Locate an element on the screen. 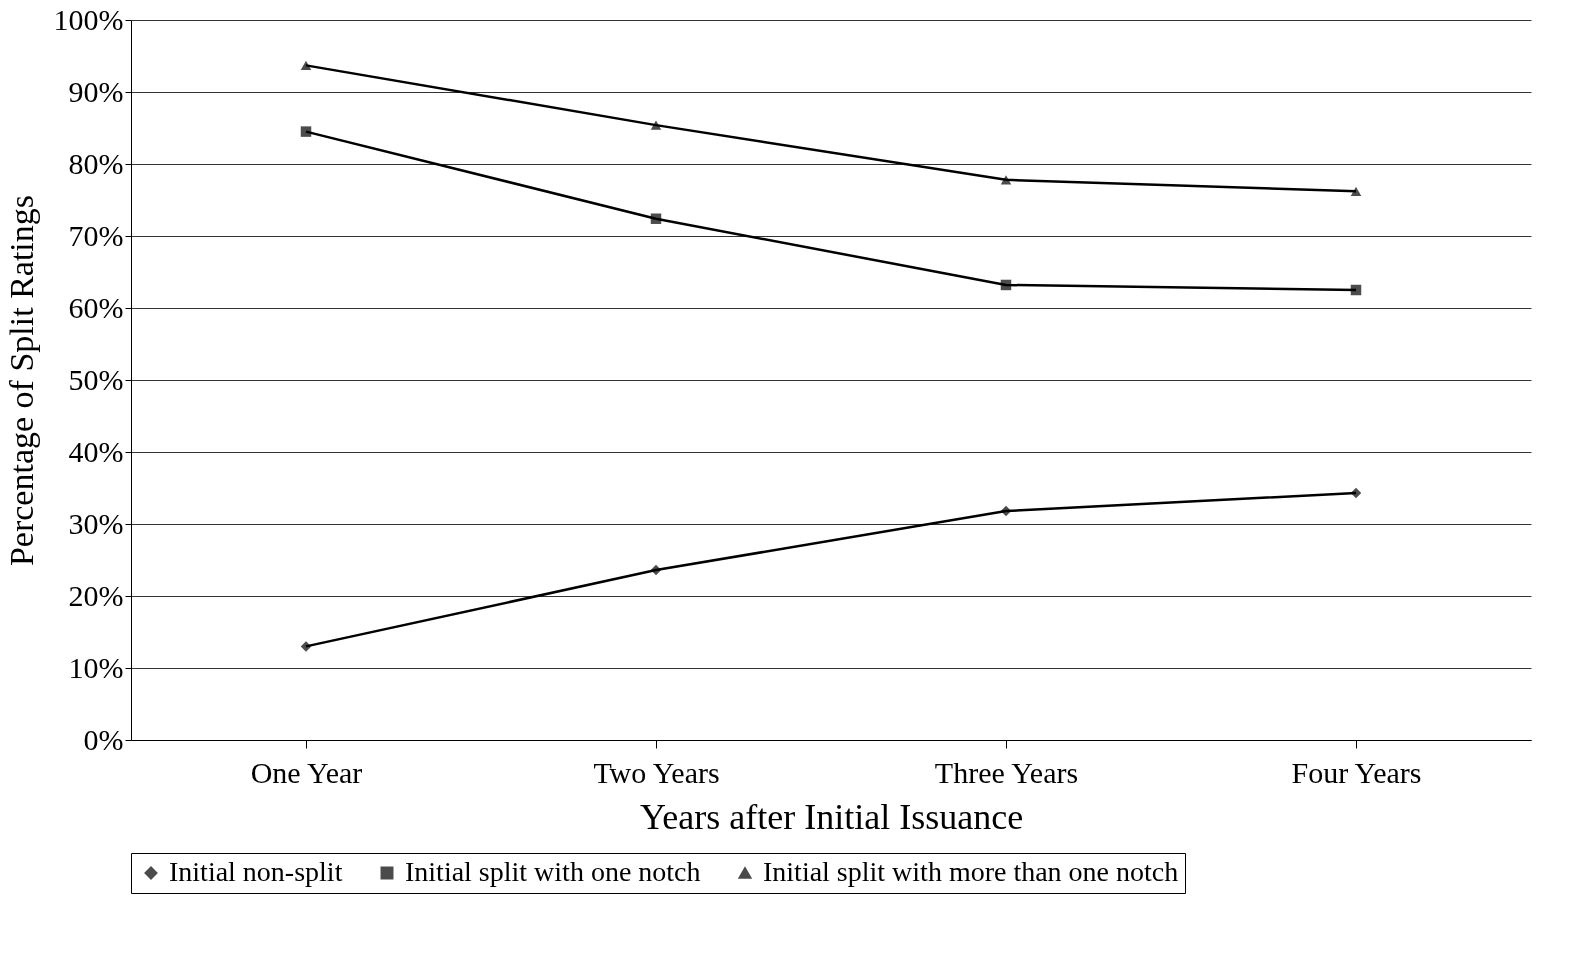  y-tick-label: 90% is located at coordinates (96, 91).